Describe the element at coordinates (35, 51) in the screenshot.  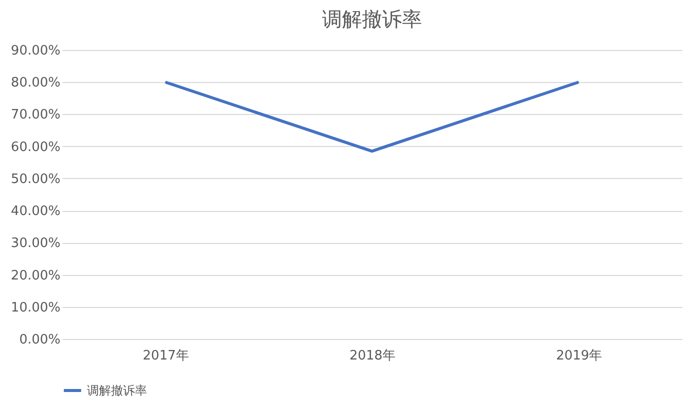
I see `y-tick-label: 90.00%` at that location.